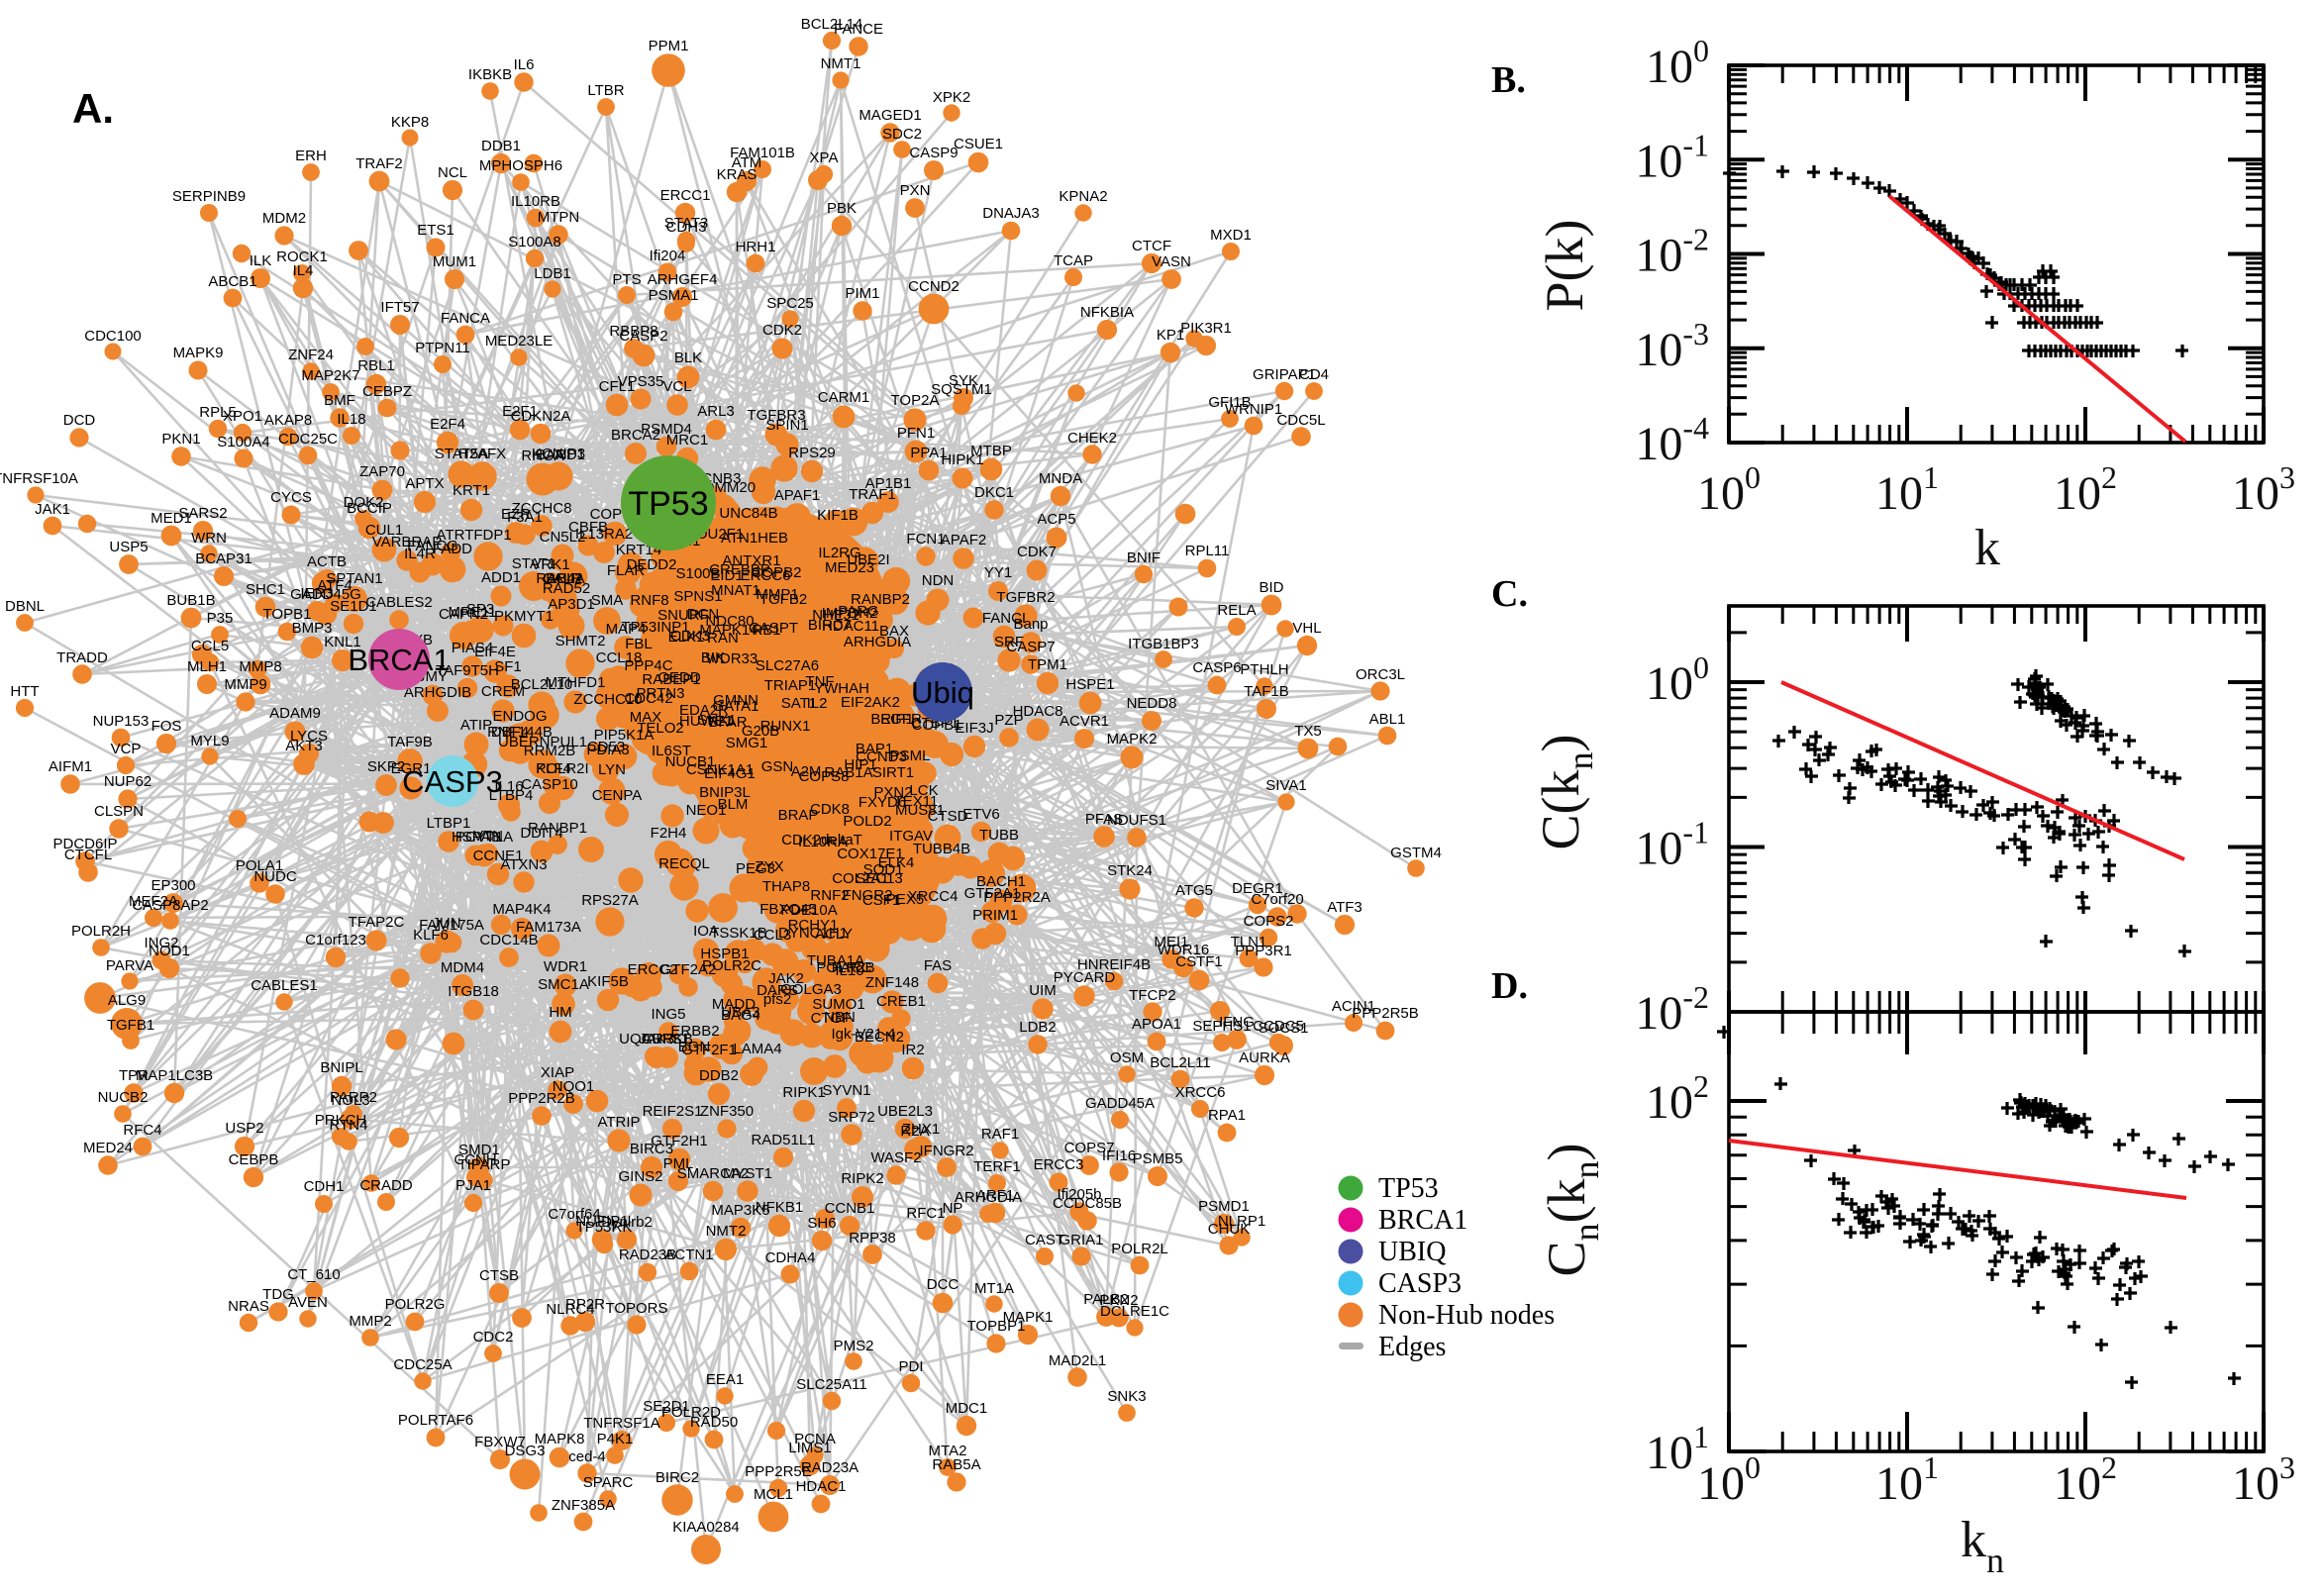  What do you see at coordinates (471, 490) in the screenshot?
I see `svg-text: KRT1` at bounding box center [471, 490].